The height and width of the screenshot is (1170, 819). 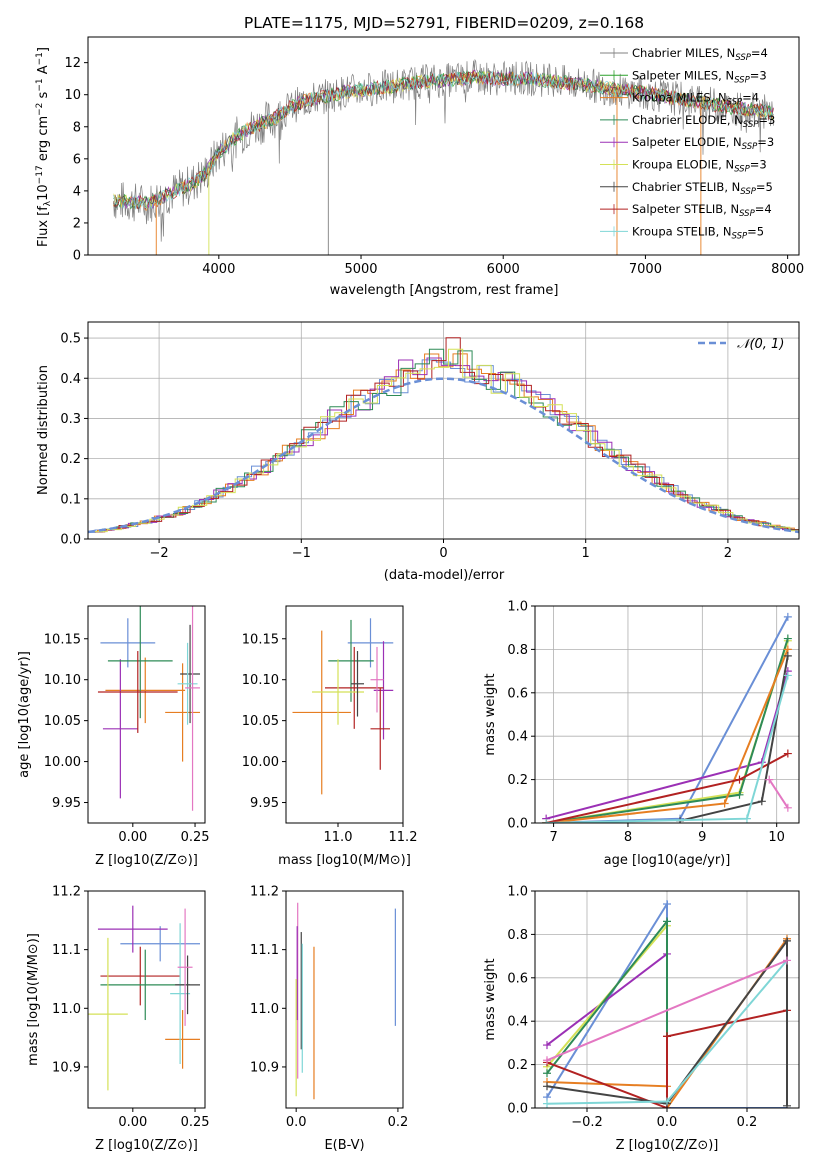 What do you see at coordinates (260, 639) in the screenshot?
I see `y-tick-label: 10.15` at bounding box center [260, 639].